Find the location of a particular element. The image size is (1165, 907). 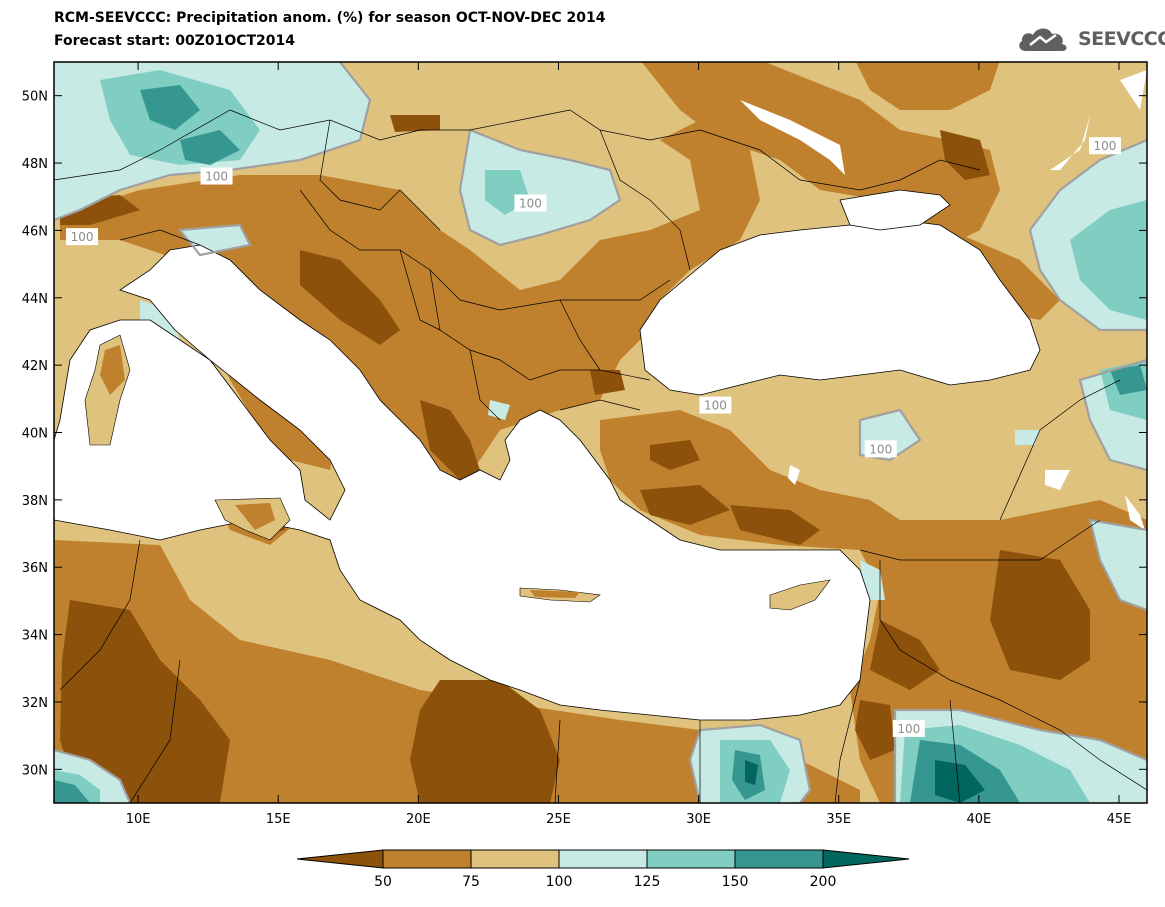

colorbar-label: 150 is located at coordinates (735, 882).